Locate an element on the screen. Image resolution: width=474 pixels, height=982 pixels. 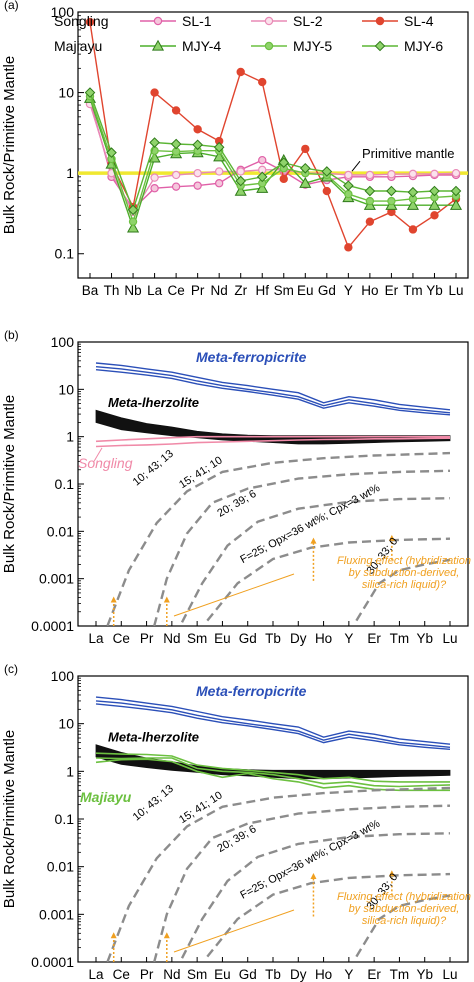
panel-label: (b) is located at coordinates (11, 335).